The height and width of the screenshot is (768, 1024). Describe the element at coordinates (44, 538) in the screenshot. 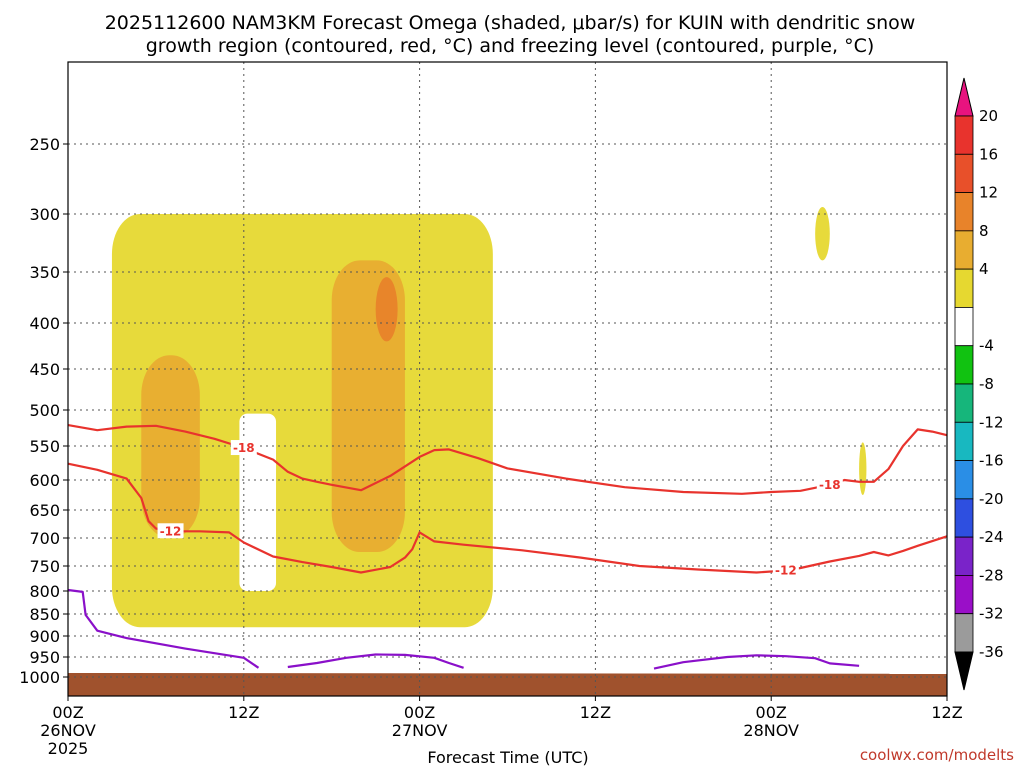

I see `y-tick-label-700: 700` at that location.